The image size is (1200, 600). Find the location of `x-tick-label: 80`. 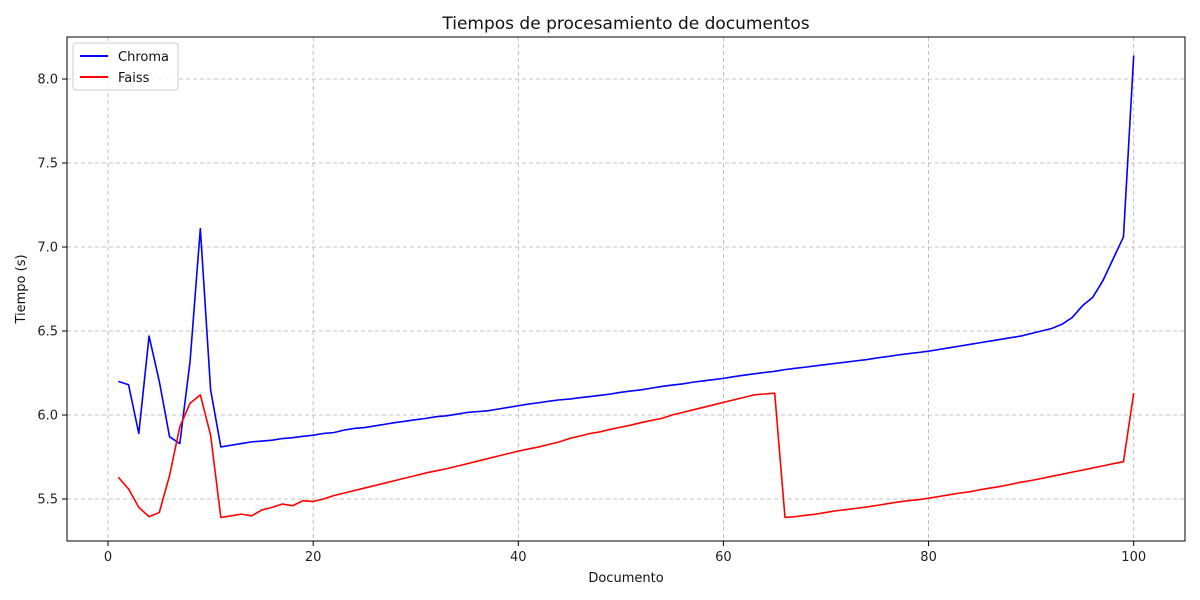

x-tick-label: 80 is located at coordinates (928, 557).